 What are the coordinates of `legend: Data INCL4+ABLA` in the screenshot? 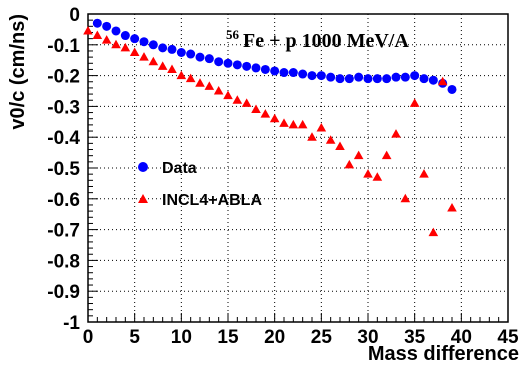 It's located at (200, 184).